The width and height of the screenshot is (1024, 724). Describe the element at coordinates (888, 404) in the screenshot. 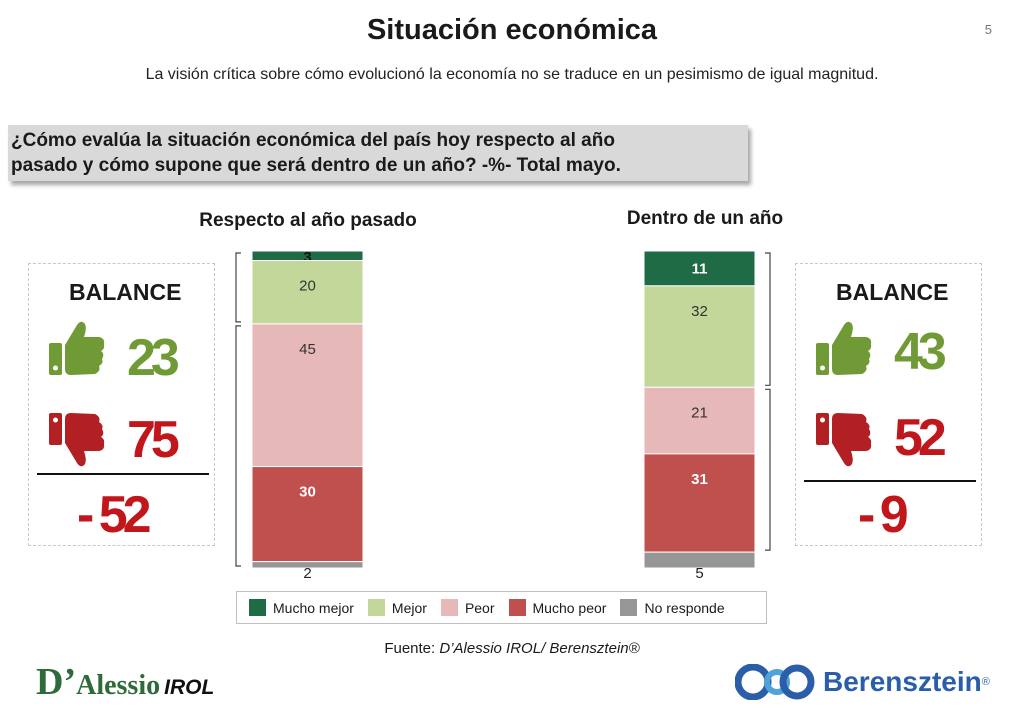

I see `balance-panel-right: BALANCE 43 52 - 9` at that location.